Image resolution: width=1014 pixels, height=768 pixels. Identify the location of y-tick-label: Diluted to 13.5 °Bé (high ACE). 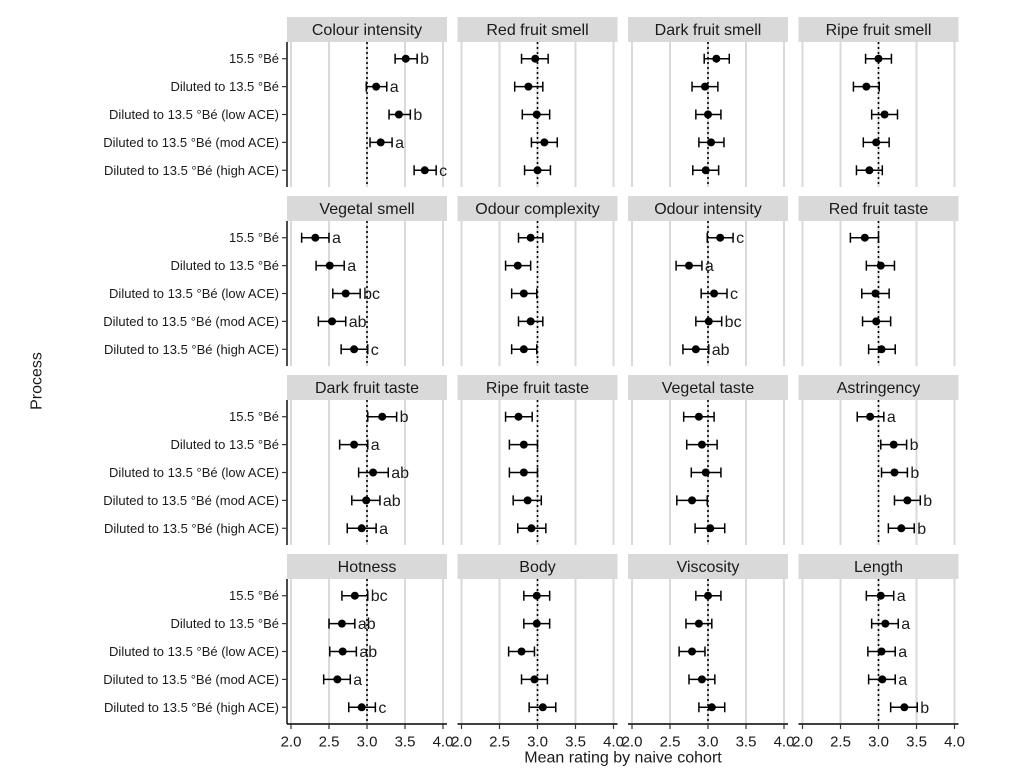
(191, 528).